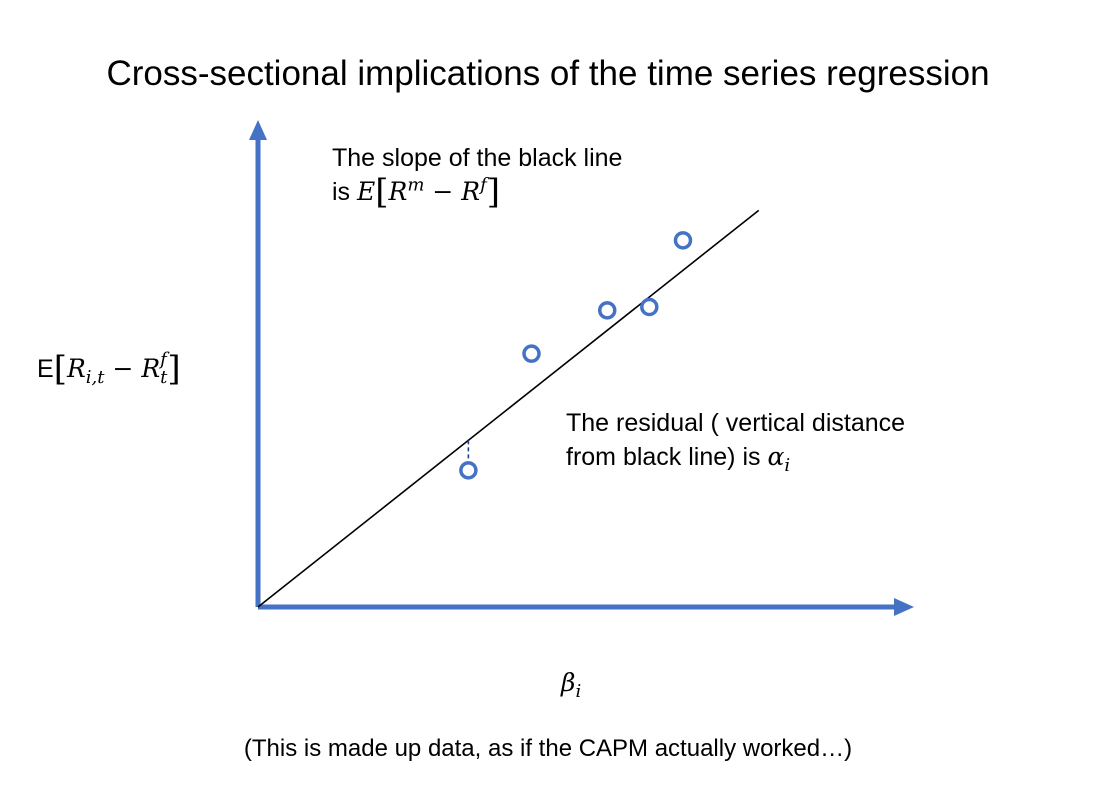 This screenshot has height=802, width=1096. I want to click on expectation-symbol: E, so click(366, 191).